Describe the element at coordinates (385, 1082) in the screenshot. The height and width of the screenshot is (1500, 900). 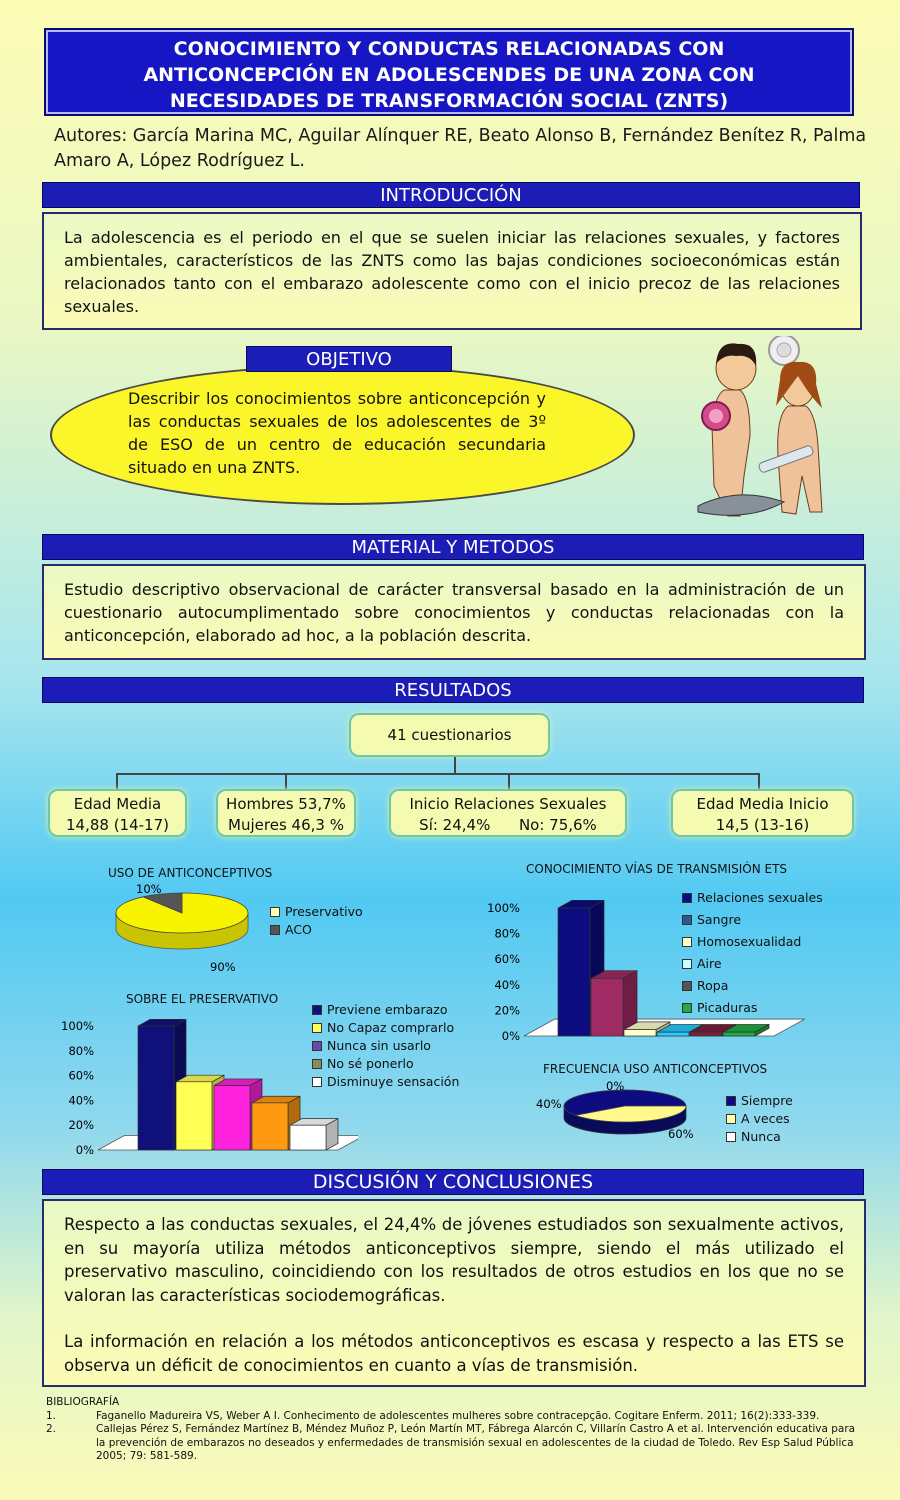
I see `legend-disminuye: Disminuye sensación` at that location.